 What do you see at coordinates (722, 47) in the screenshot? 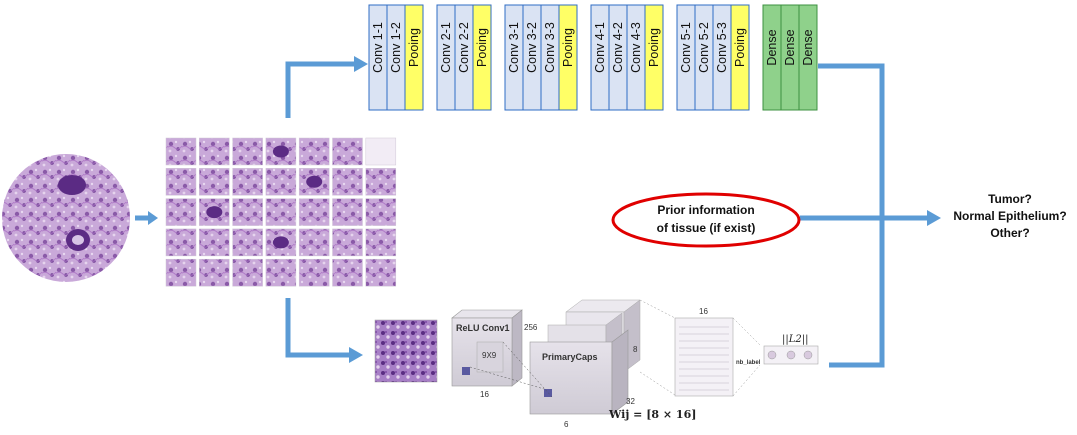
I see `vgg-layer-label: Conv 5-3` at bounding box center [722, 47].